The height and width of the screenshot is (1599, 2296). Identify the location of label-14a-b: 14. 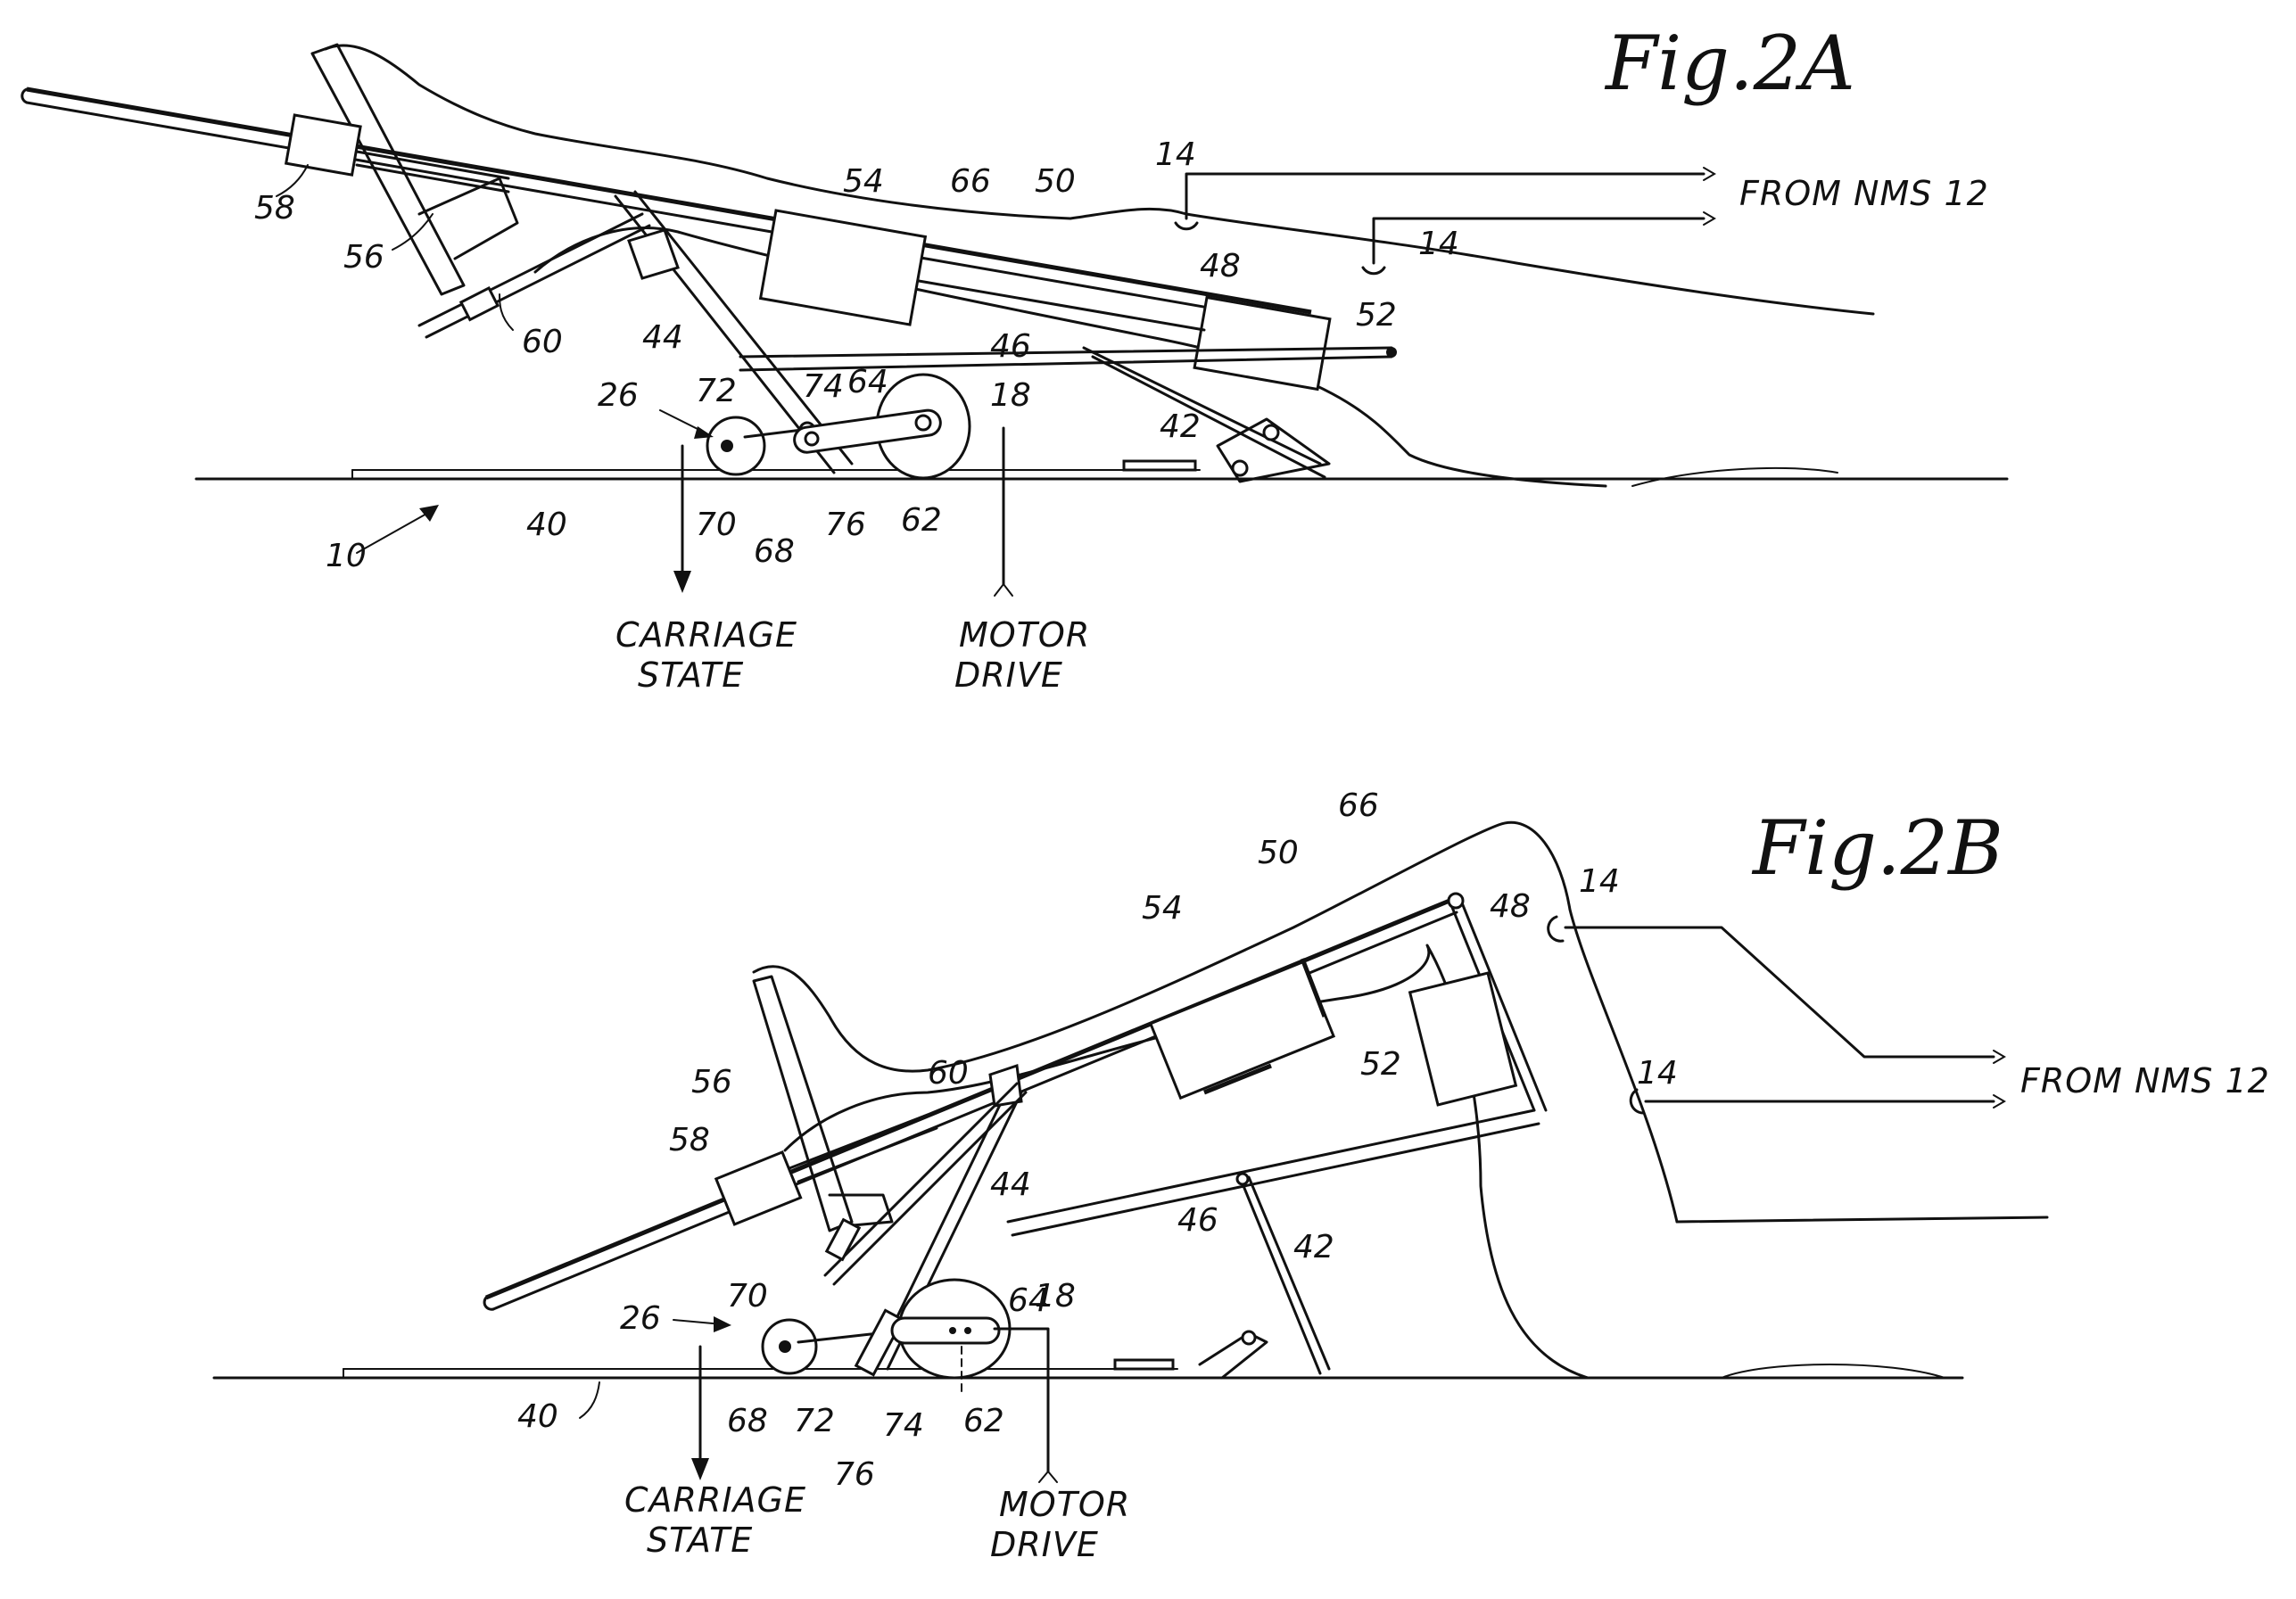
(1599, 881).